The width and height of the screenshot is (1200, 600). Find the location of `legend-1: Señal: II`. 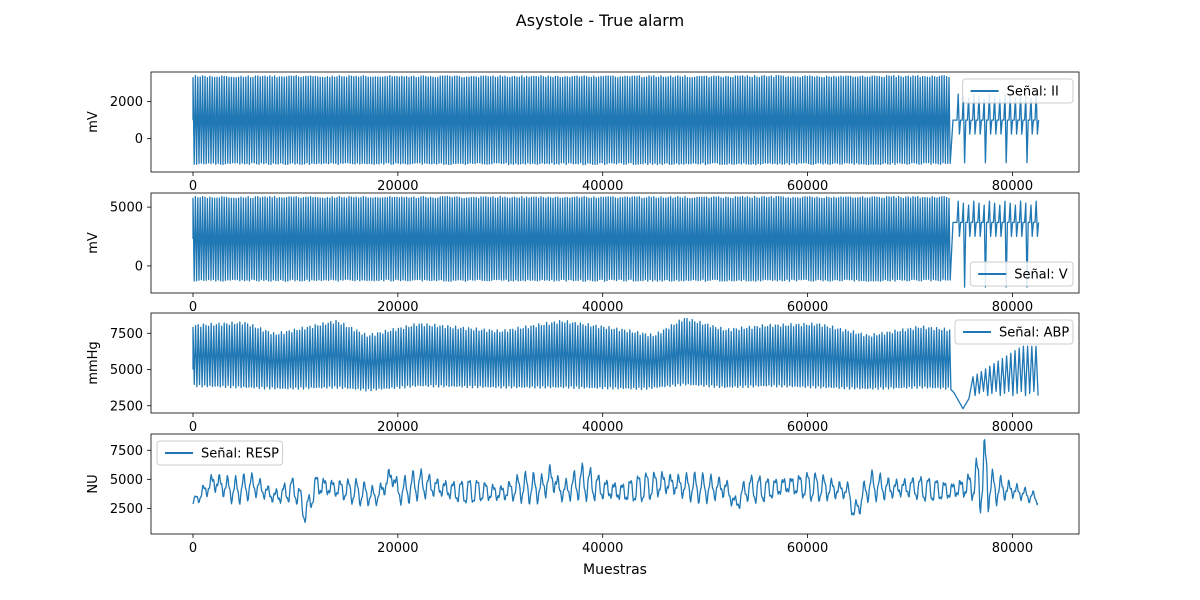

legend-1: Señal: II is located at coordinates (1018, 91).